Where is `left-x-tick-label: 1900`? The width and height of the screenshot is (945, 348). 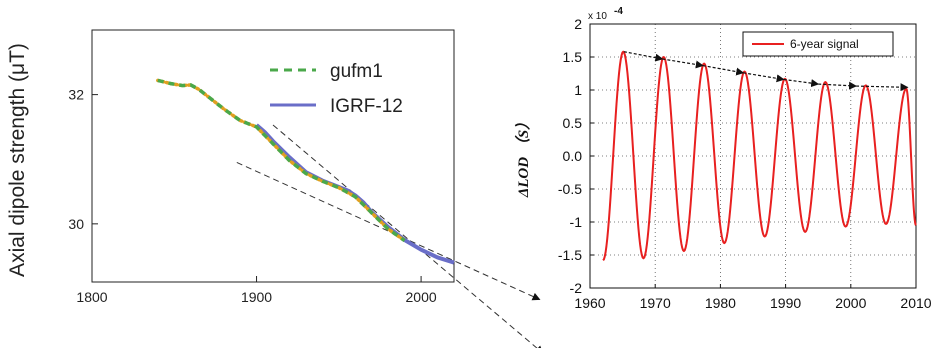
left-x-tick-label: 1900 is located at coordinates (256, 297).